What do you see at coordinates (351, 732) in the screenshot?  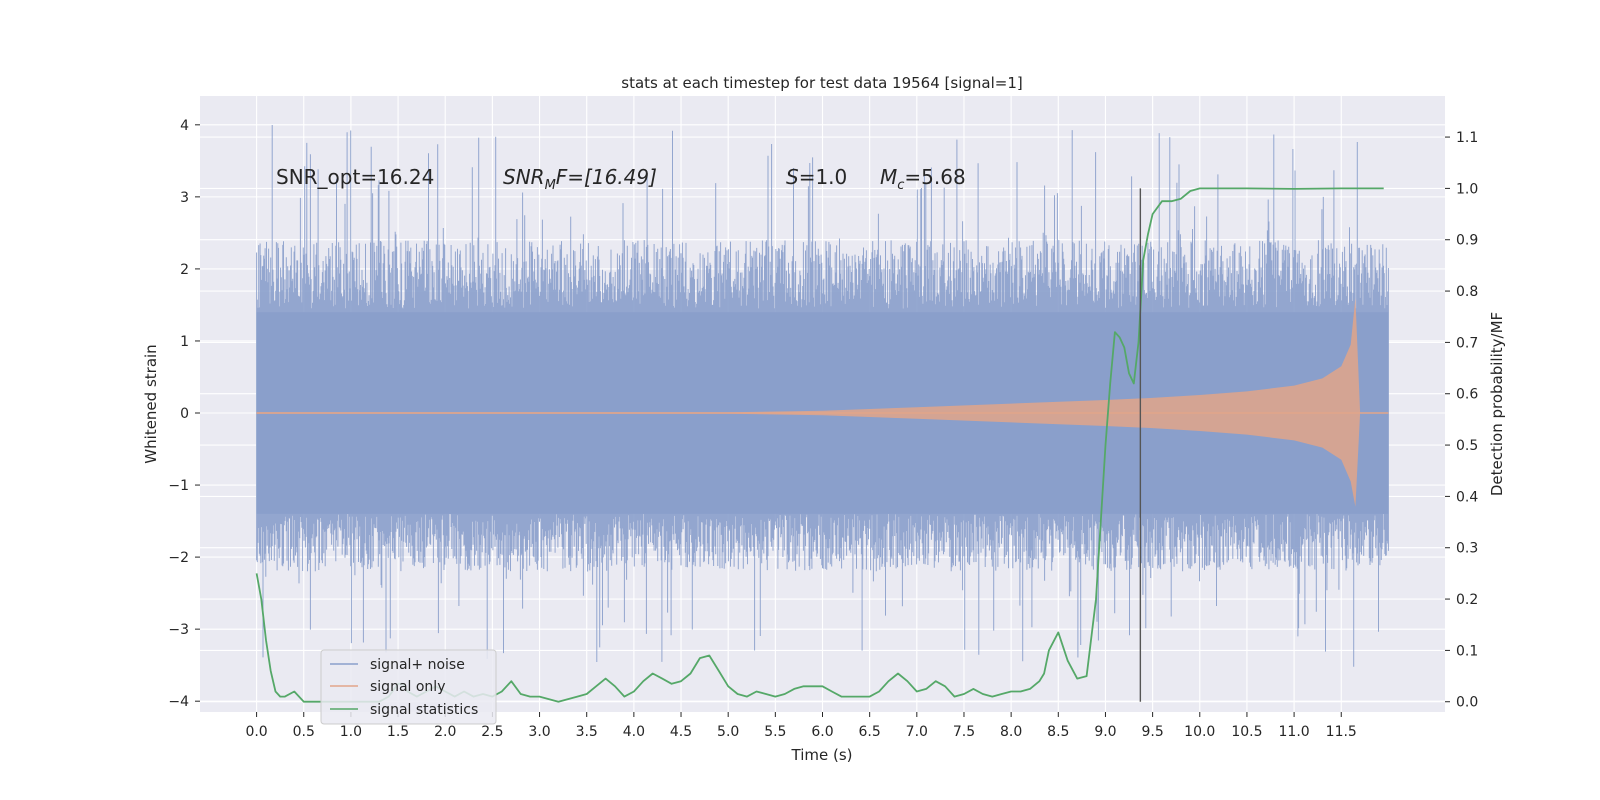 I see `x-tick-label: 1.0` at bounding box center [351, 732].